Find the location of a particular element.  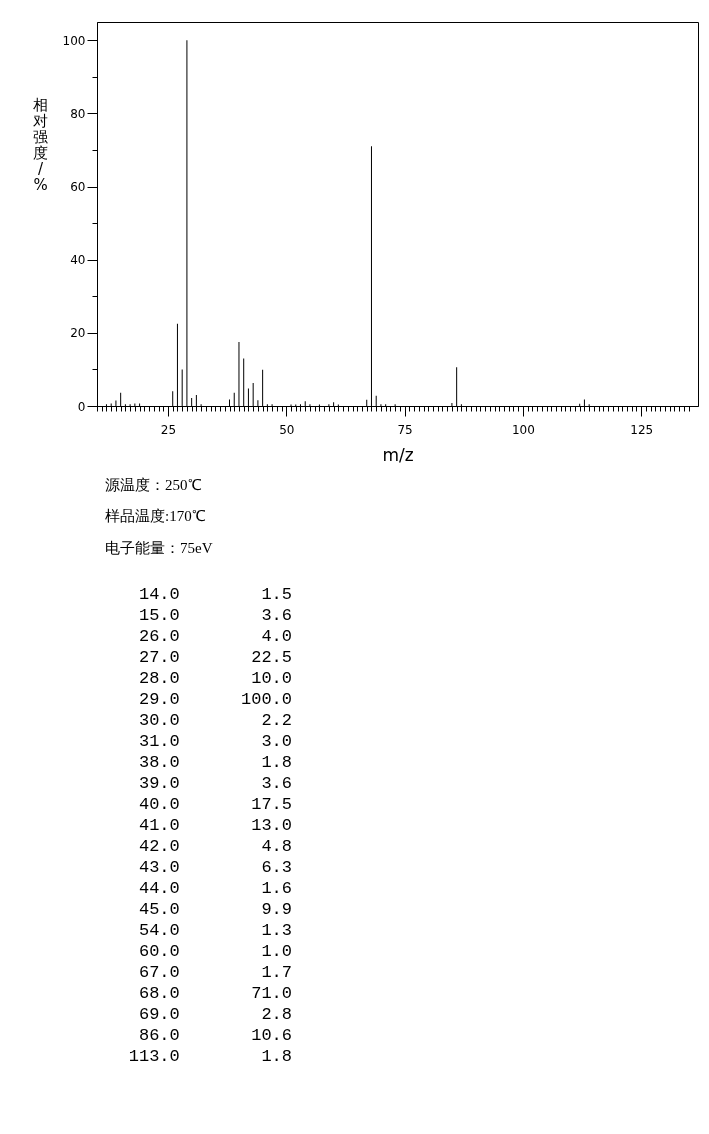

x-tick-label: 100 is located at coordinates (523, 429).